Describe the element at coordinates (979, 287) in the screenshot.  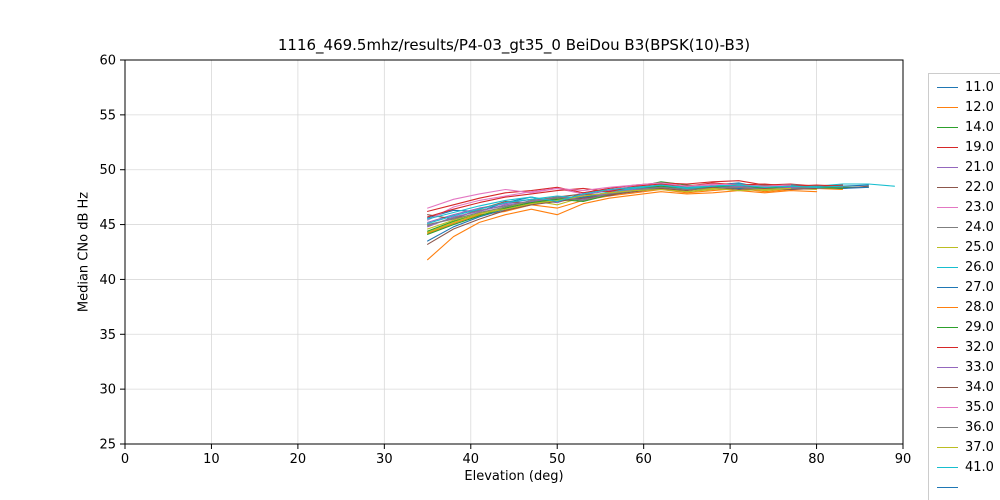
I see `legend-label: 27.0` at that location.